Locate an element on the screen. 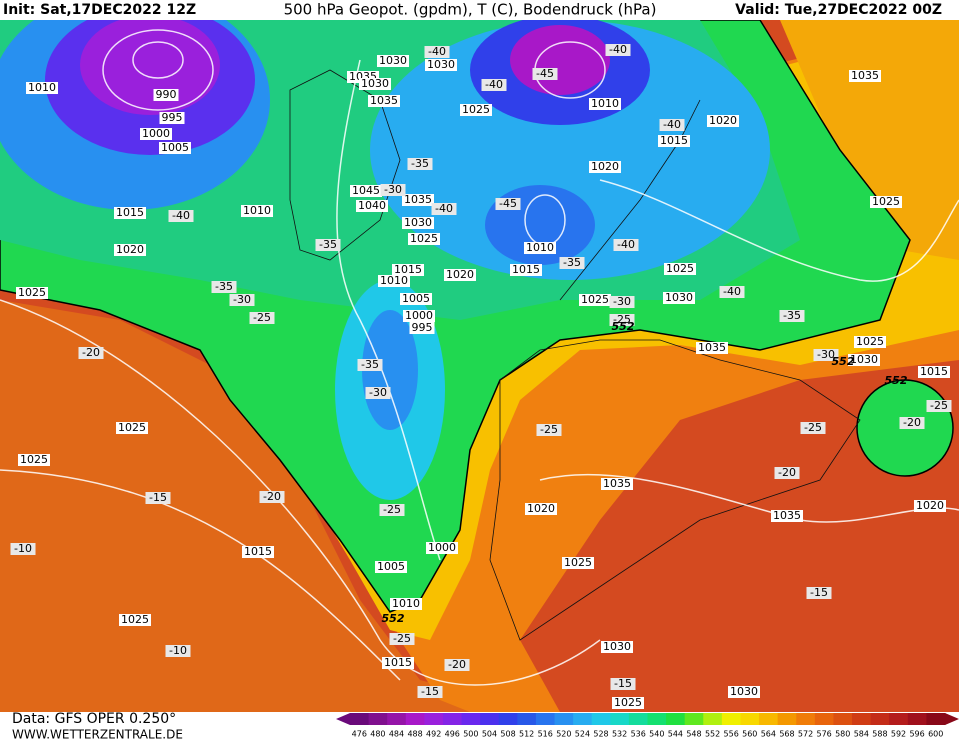 The image size is (959, 741). temperature-label: -30 is located at coordinates (393, 189).